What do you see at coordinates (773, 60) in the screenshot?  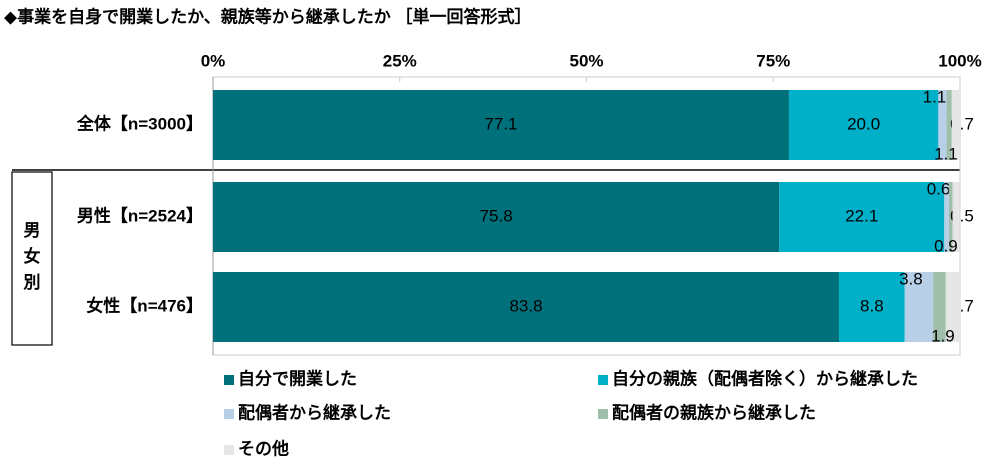 I see `x-tick-label: 75%` at bounding box center [773, 60].